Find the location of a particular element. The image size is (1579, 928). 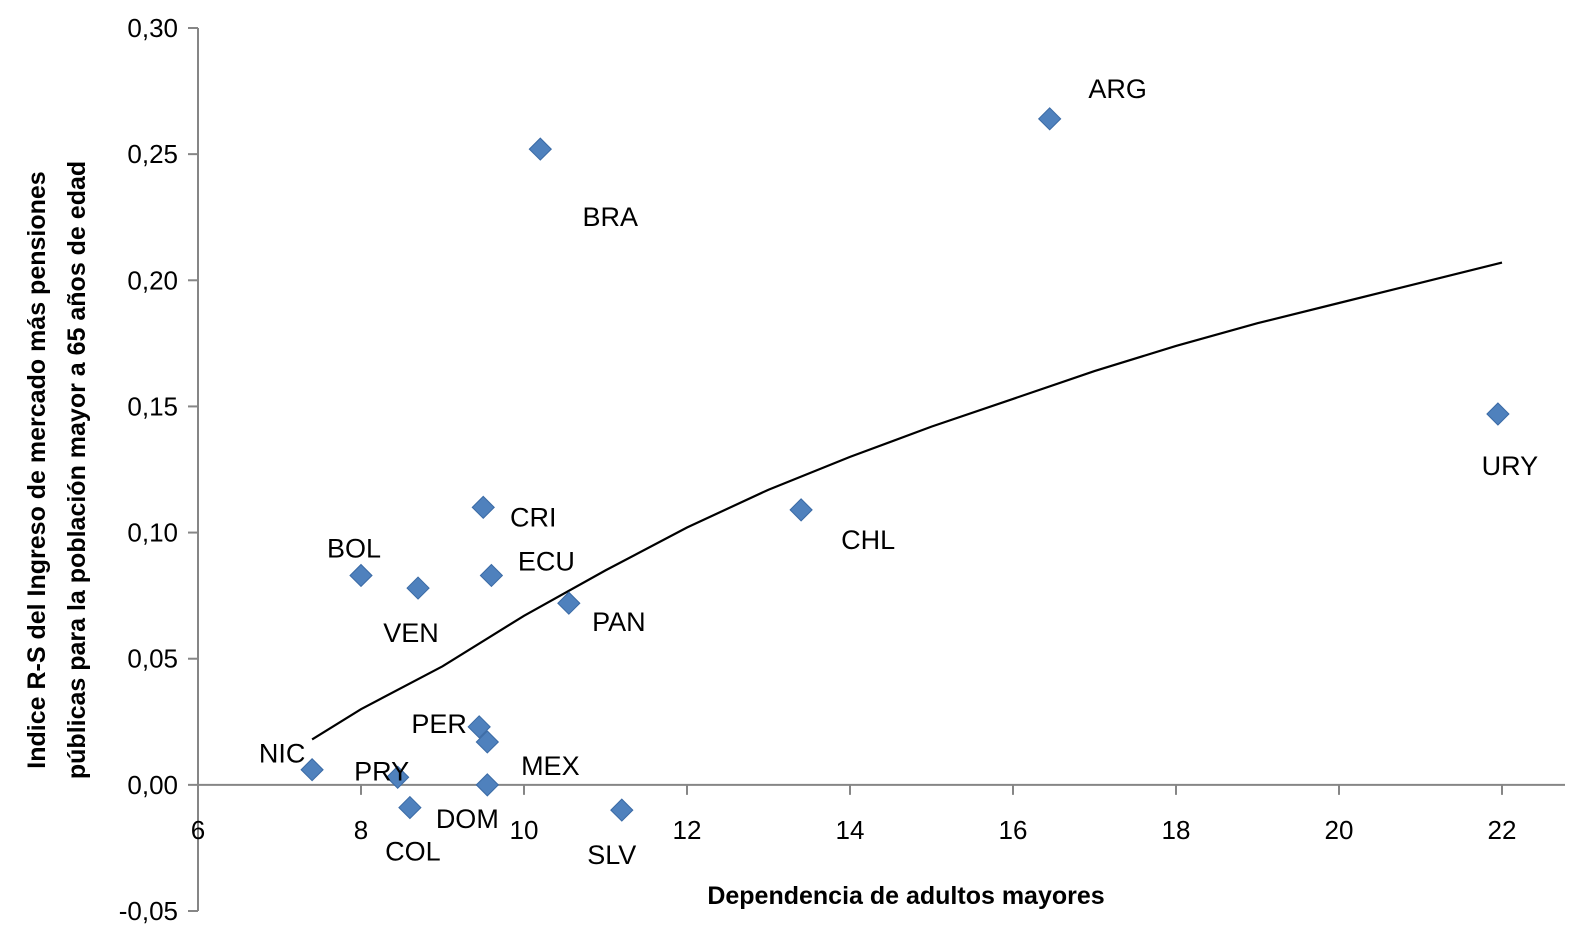

y-tick-label: 0,10 is located at coordinates (152, 533).